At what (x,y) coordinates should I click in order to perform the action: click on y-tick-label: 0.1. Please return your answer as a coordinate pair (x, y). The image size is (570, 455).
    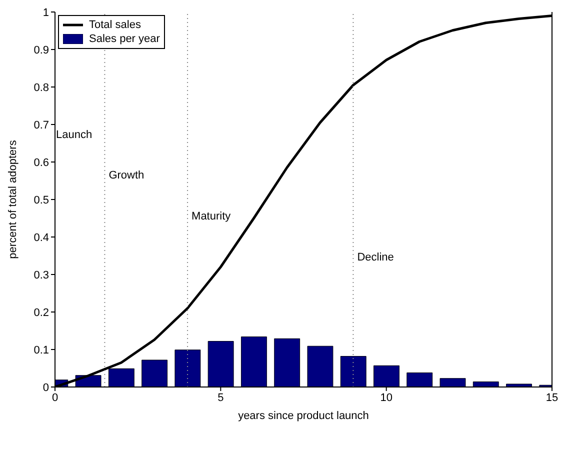
    Looking at the image, I should click on (41, 350).